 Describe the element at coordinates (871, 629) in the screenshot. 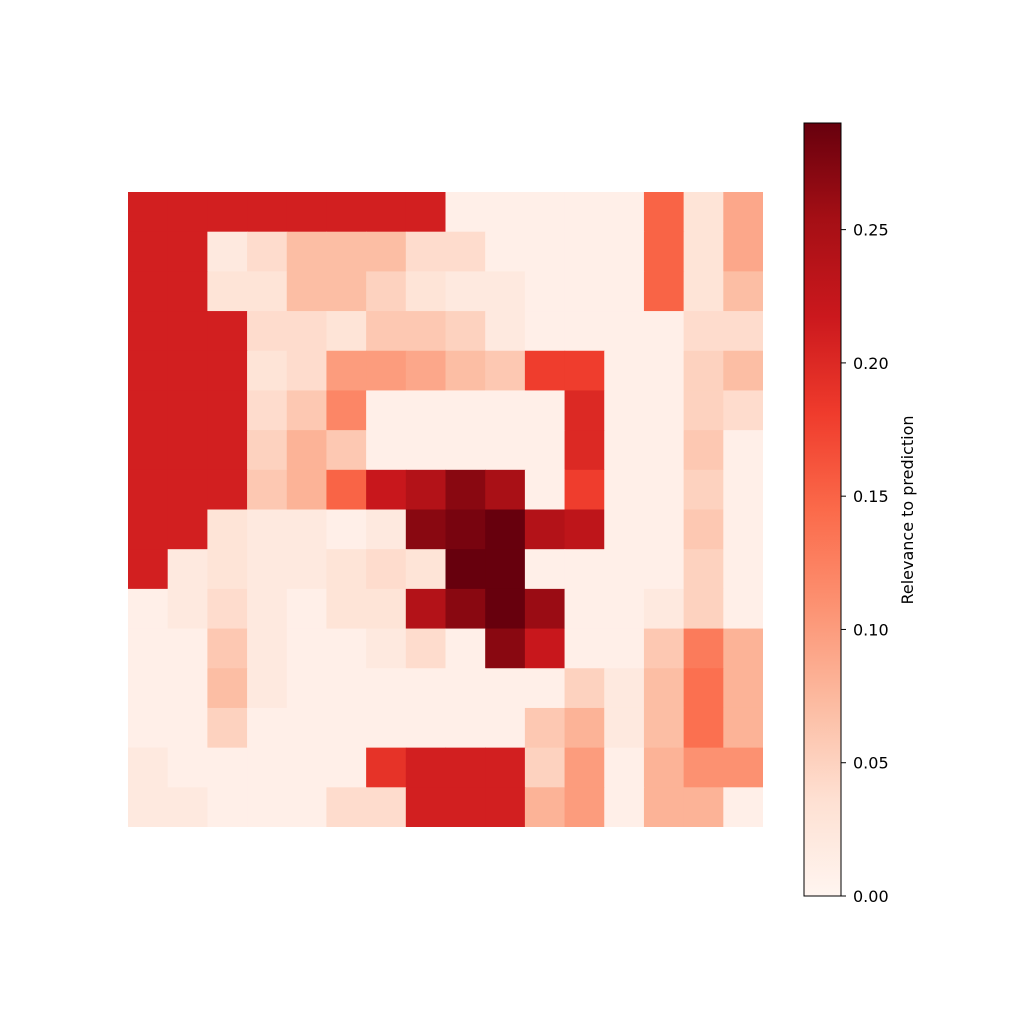

I see `colorbar-tick-label: 0.10` at that location.